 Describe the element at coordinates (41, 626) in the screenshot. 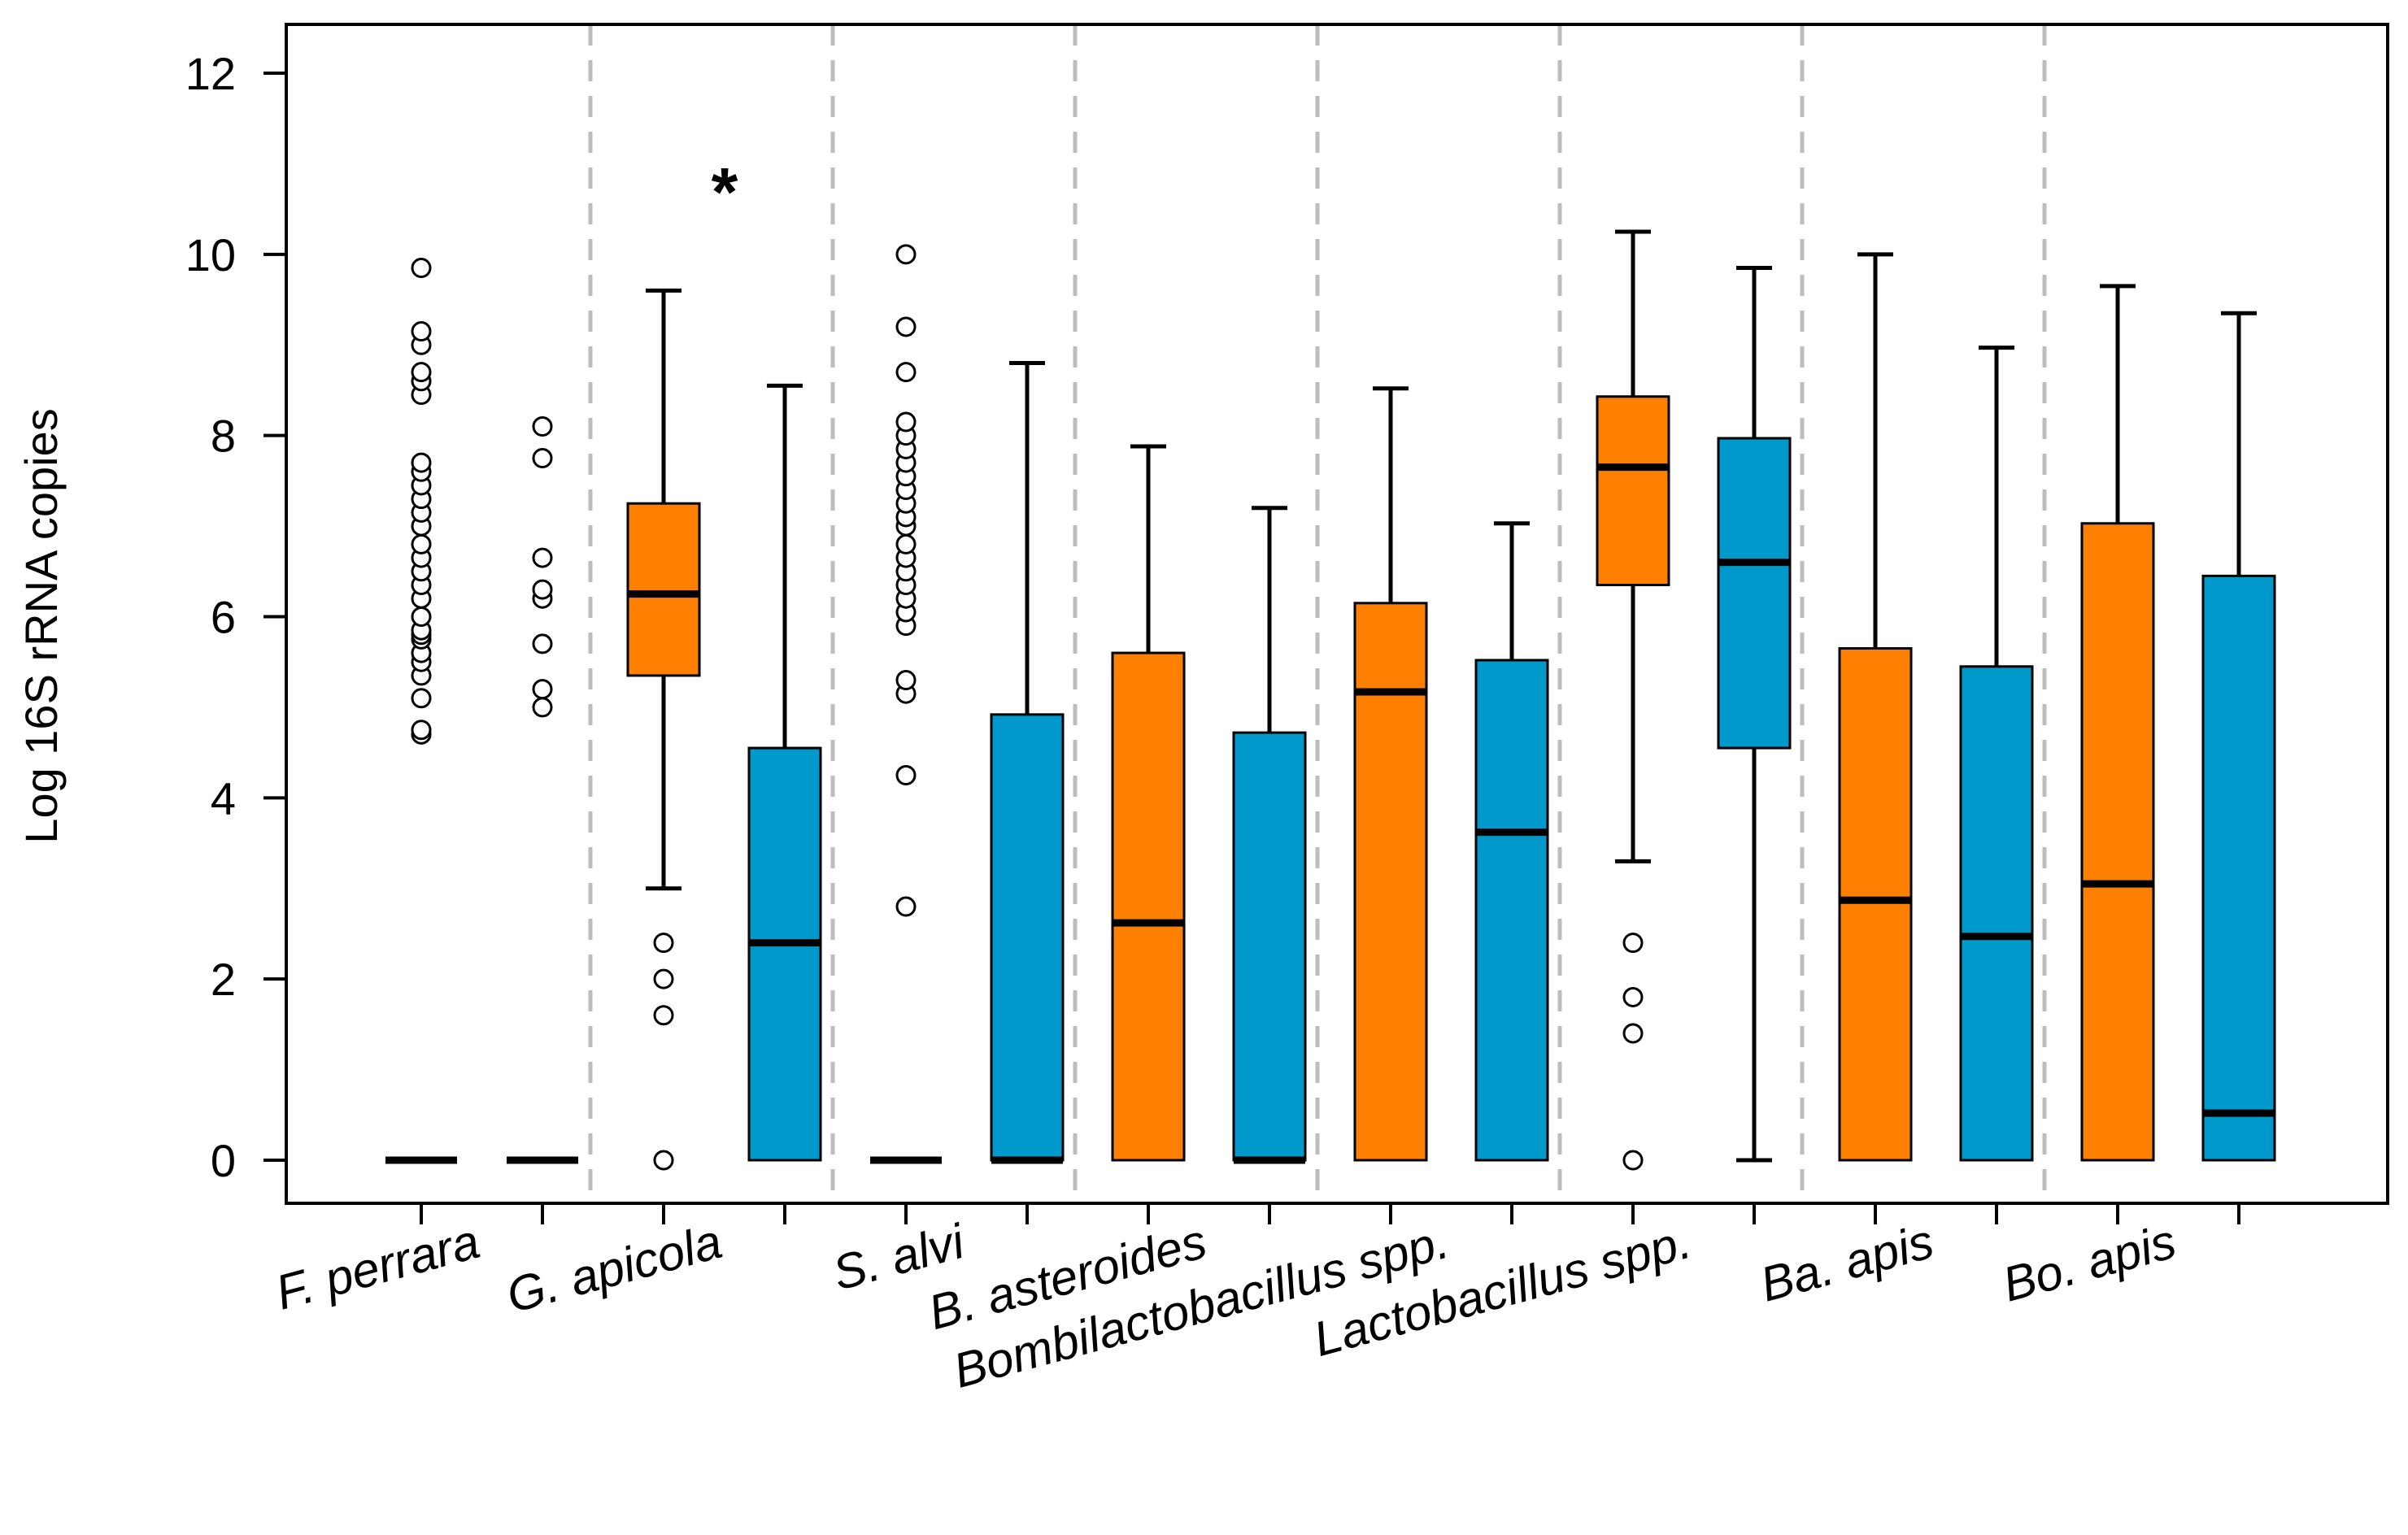

I see `y-axis-label: Log 16S rRNA copies` at that location.